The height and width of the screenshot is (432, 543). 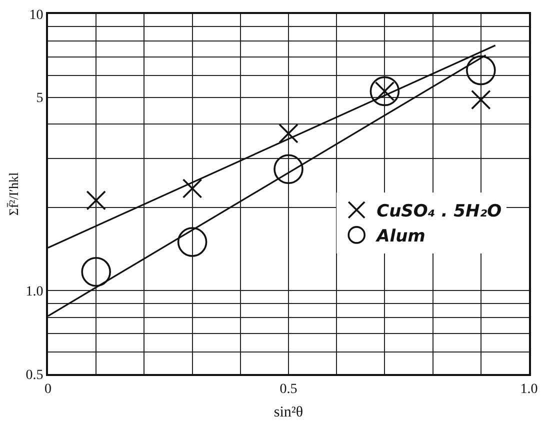 What do you see at coordinates (14, 194) in the screenshot?
I see `y-axis-title: Σf̄²/I′hkl` at bounding box center [14, 194].